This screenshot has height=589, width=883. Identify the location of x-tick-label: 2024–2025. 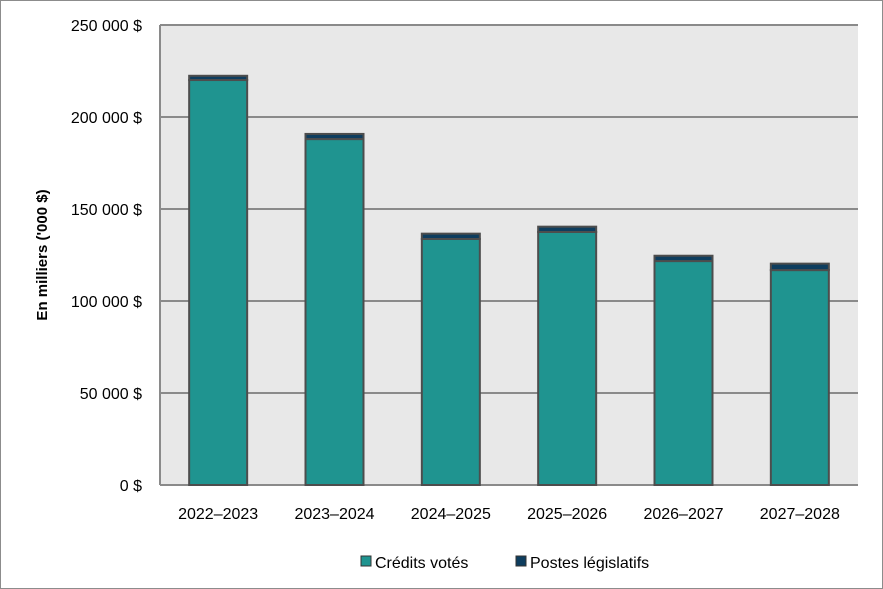
(451, 514).